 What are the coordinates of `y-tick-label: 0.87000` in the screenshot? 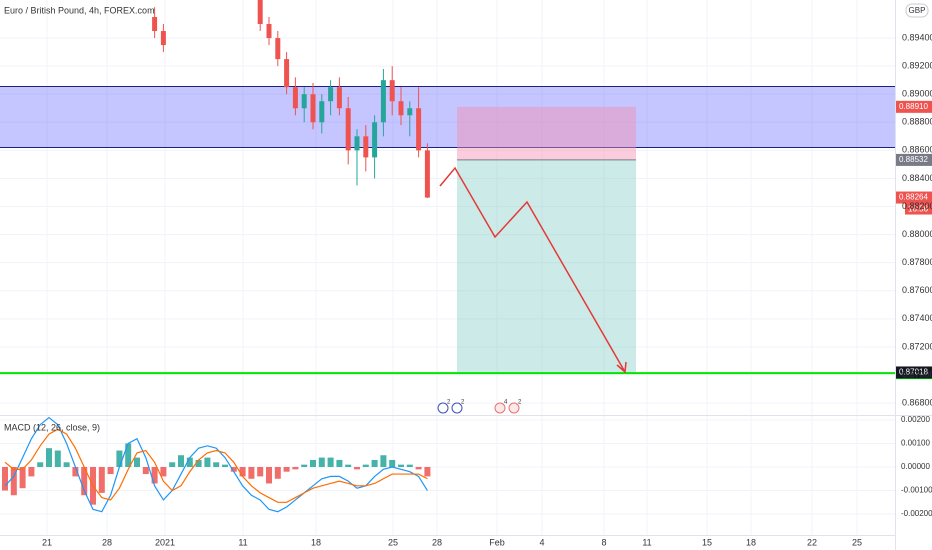 It's located at (917, 374).